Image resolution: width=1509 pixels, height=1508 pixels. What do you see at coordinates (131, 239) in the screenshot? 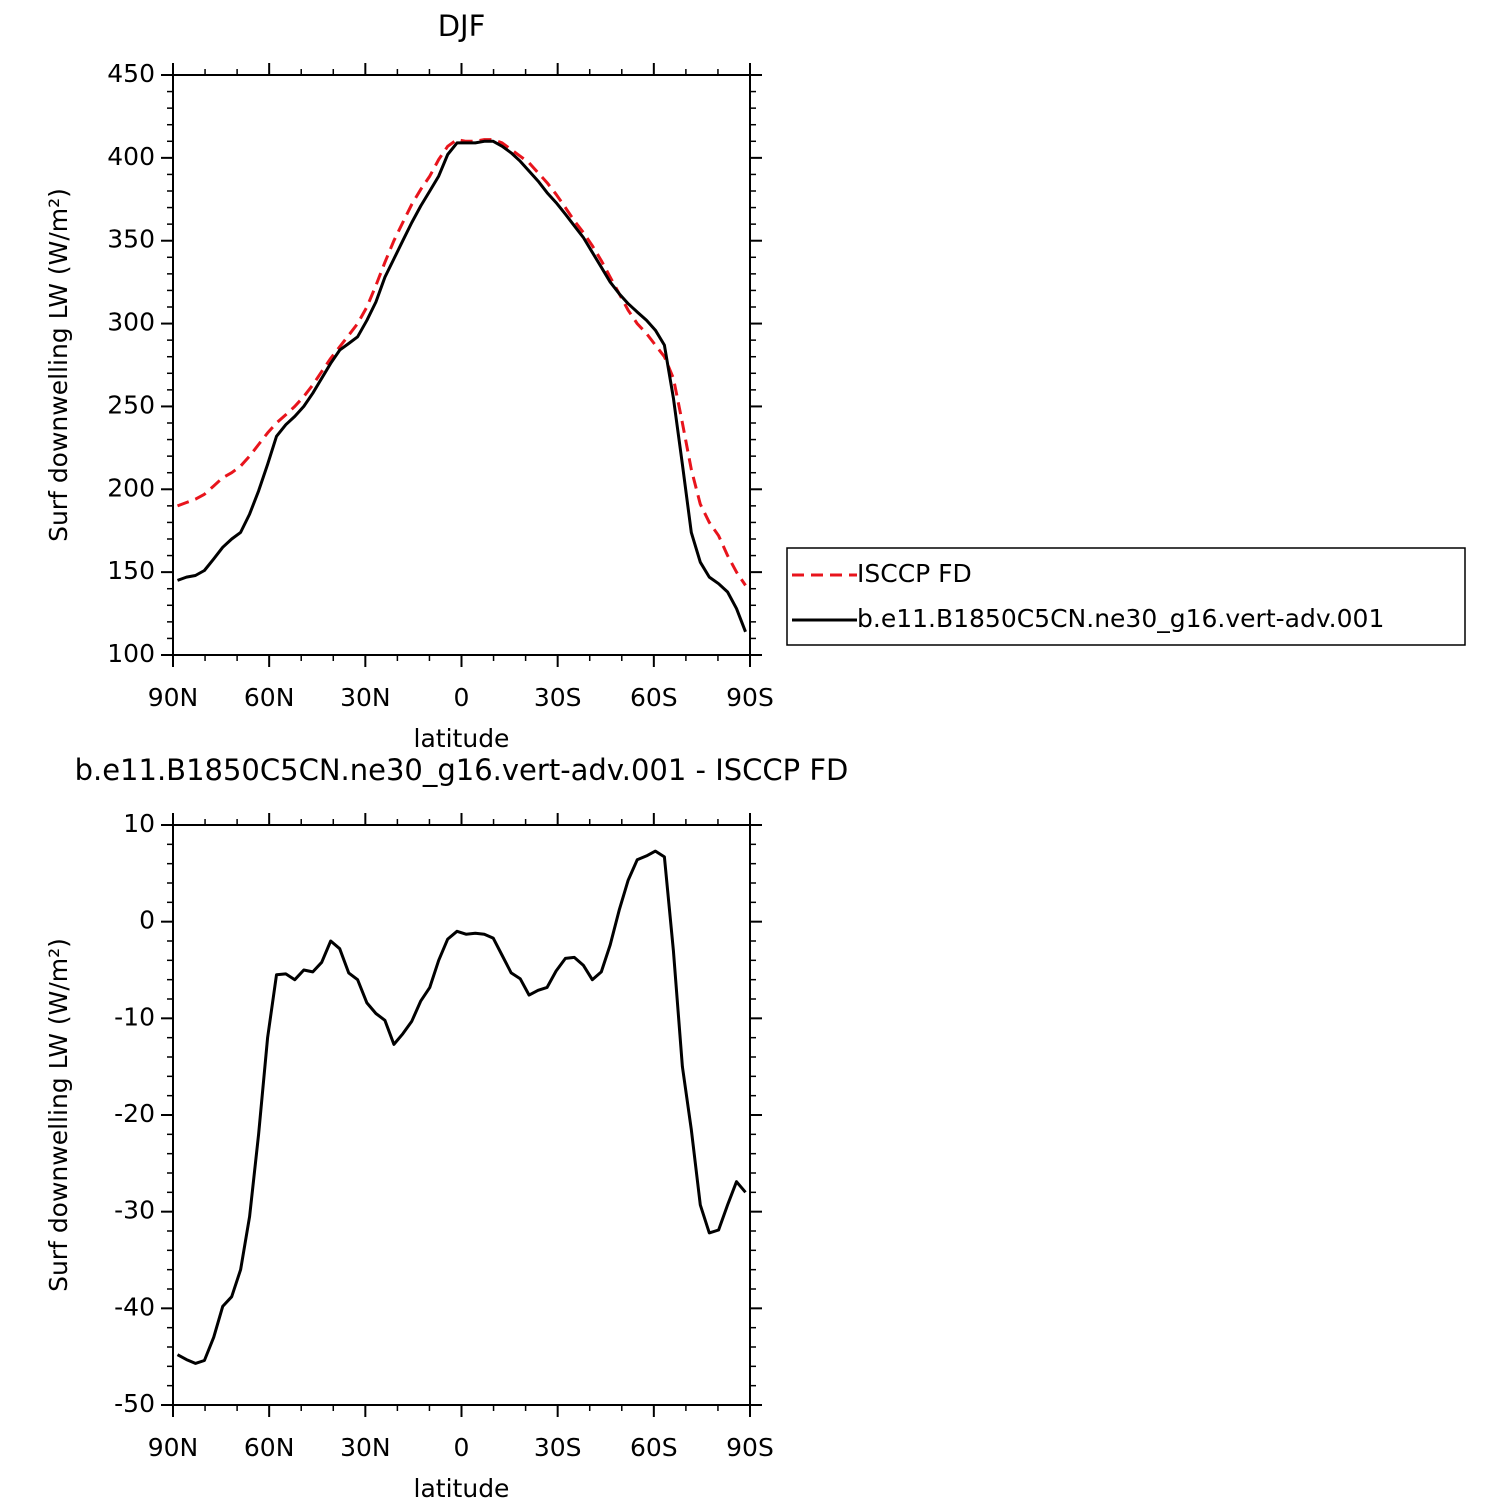
I see `y-tick-label: 350` at bounding box center [131, 239].